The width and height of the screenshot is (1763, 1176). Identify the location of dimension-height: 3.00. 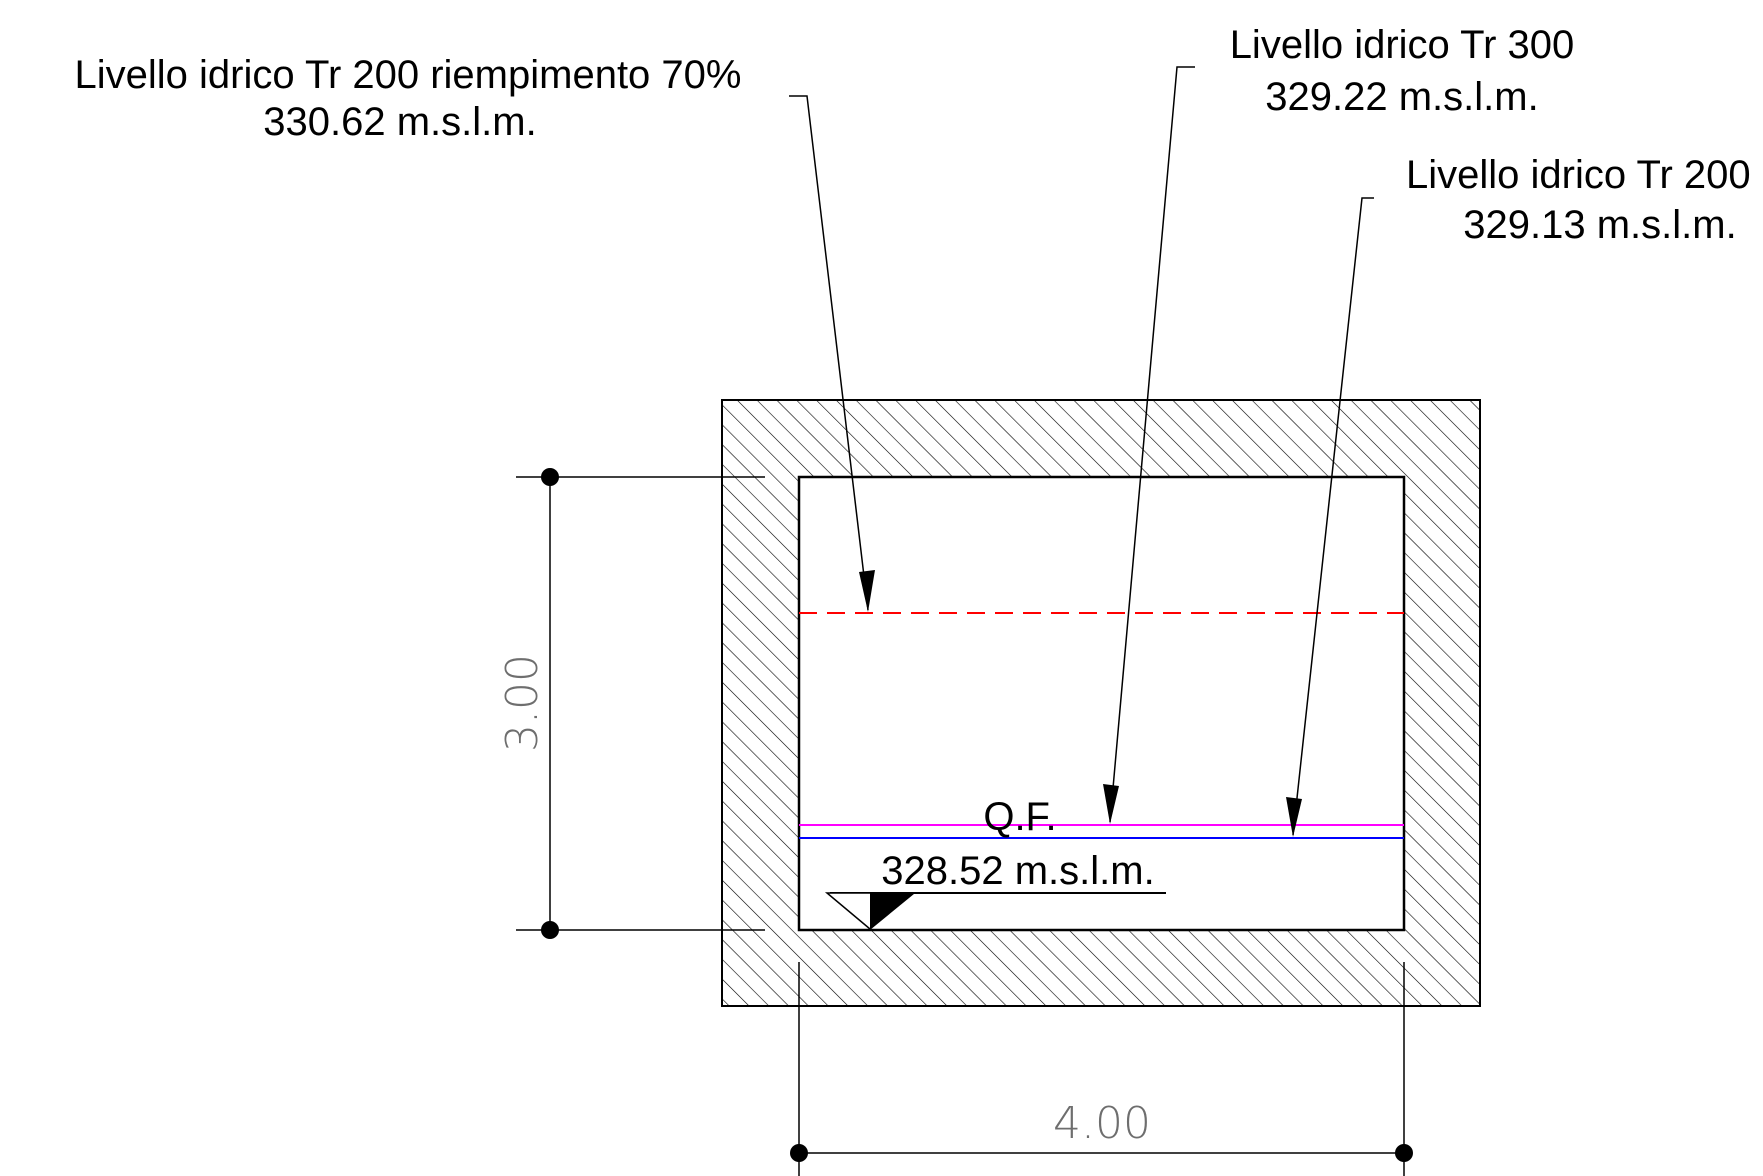
(631, 703).